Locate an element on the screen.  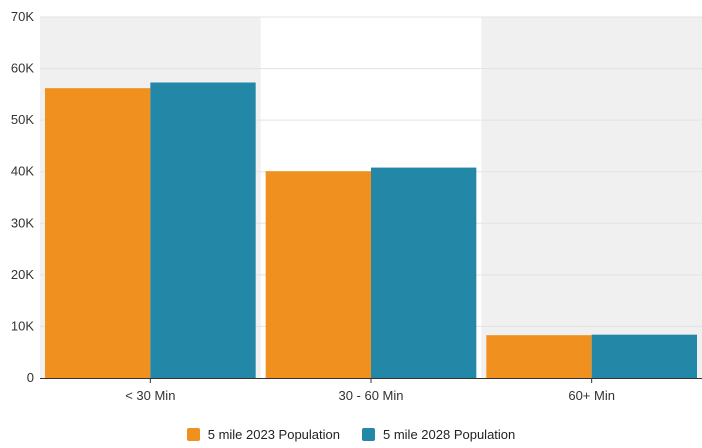
y-tick-label: 70K is located at coordinates (22, 16).